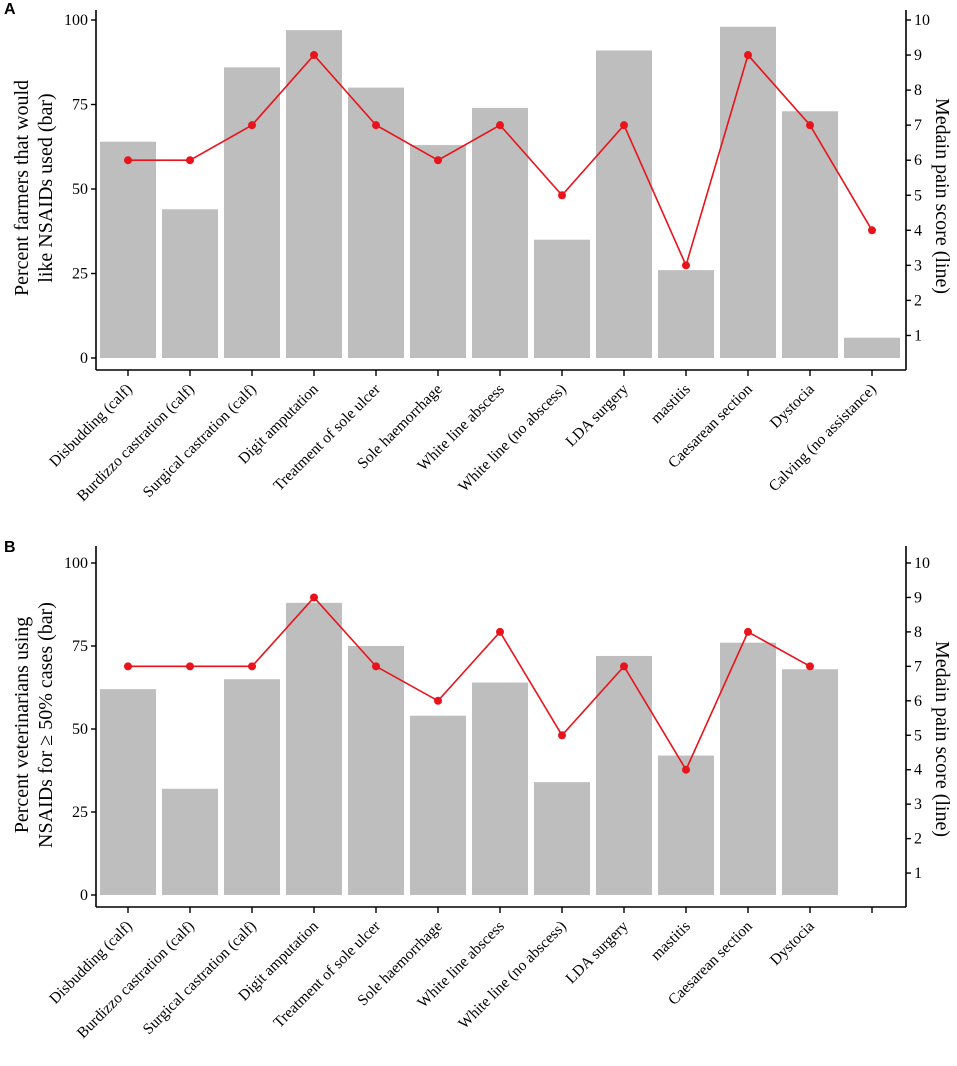  I want to click on x-tick-label: mastitis, so click(671, 404).